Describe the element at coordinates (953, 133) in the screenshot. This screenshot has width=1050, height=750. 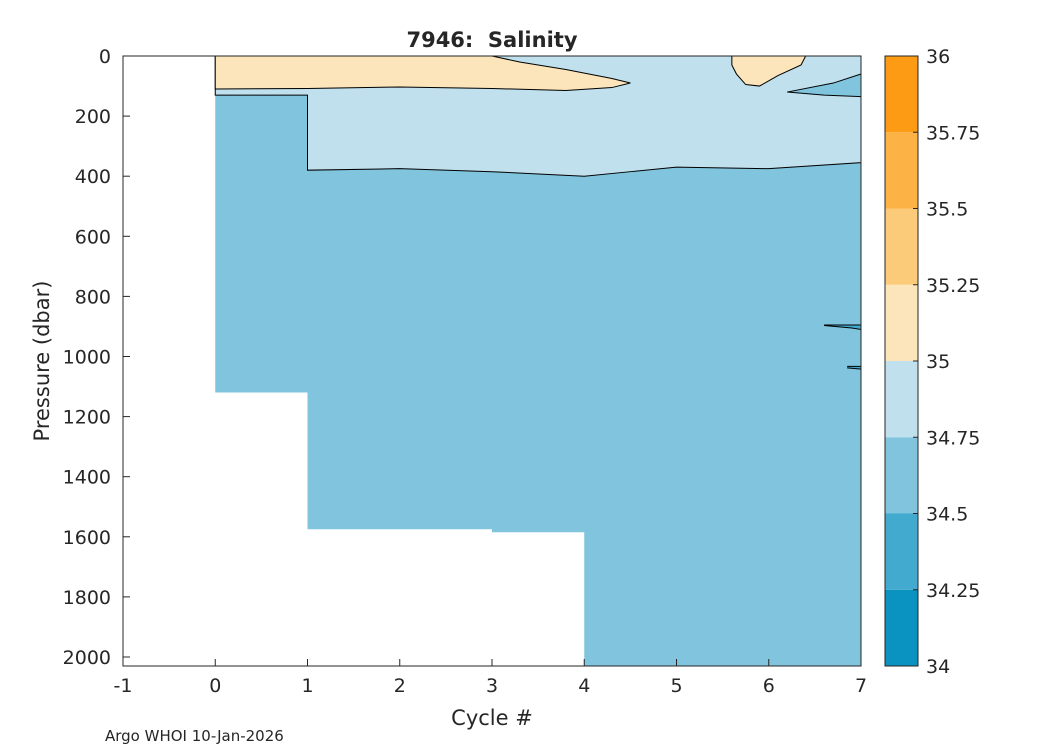
I see `colorbar-tick-label: 35.75` at that location.